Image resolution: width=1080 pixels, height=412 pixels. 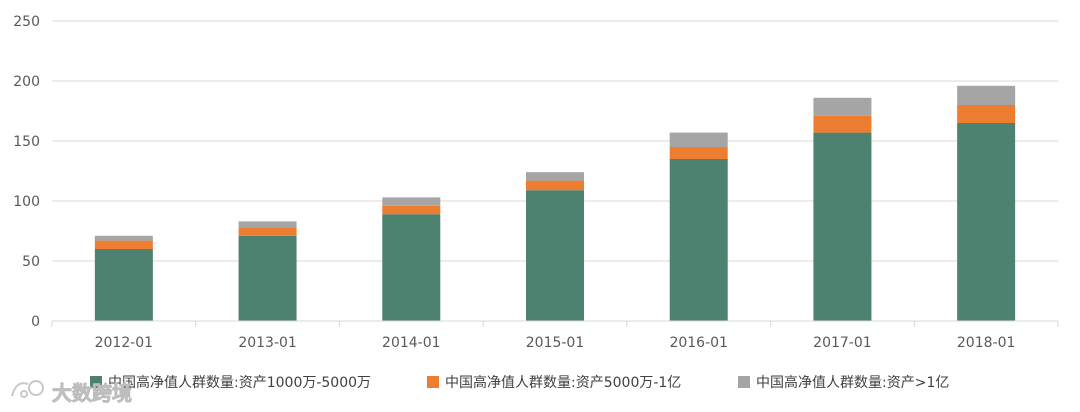 I want to click on x-tick-label: 2013-01, so click(x=267, y=343).